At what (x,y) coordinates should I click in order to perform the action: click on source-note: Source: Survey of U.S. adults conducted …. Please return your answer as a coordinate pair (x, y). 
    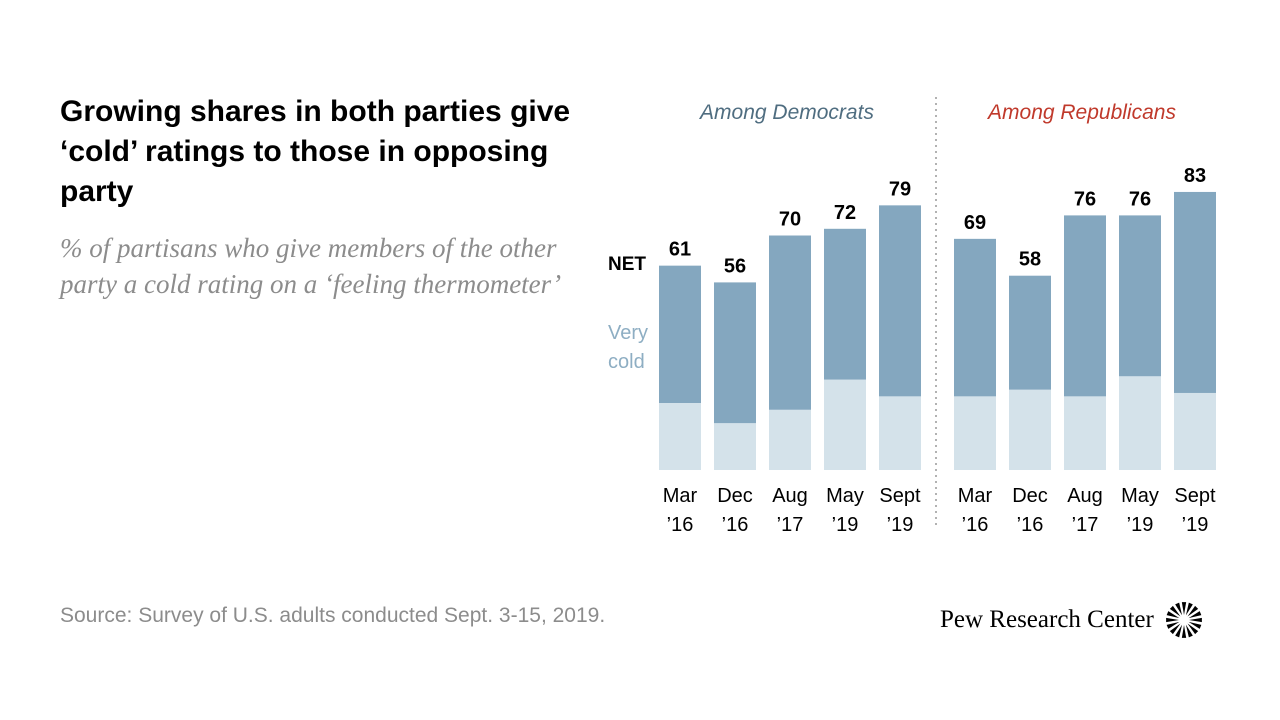
    Looking at the image, I should click on (333, 615).